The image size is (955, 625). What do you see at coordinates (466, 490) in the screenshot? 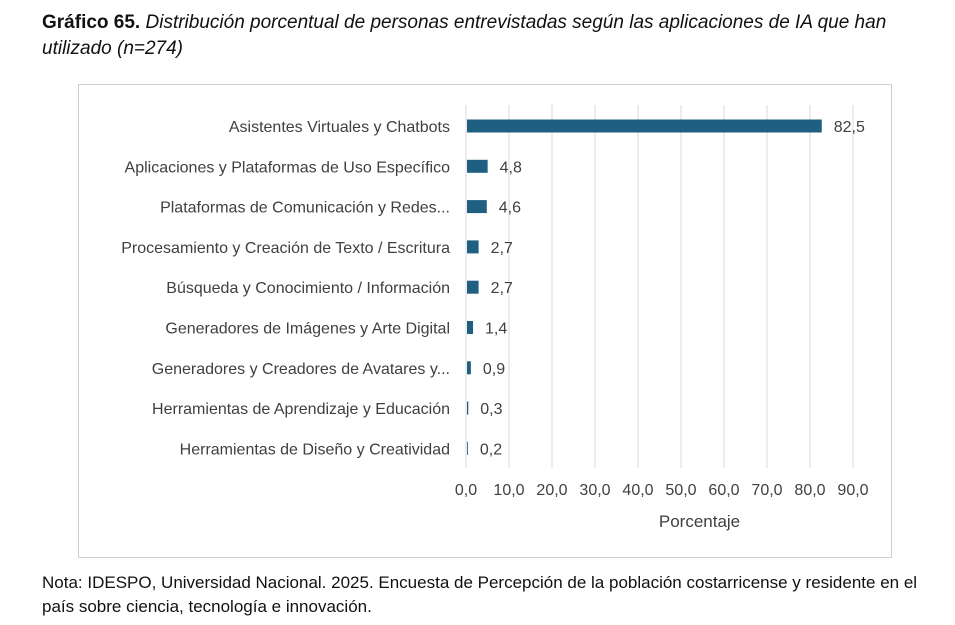
I see `x-tick-label: 0,0` at bounding box center [466, 490].